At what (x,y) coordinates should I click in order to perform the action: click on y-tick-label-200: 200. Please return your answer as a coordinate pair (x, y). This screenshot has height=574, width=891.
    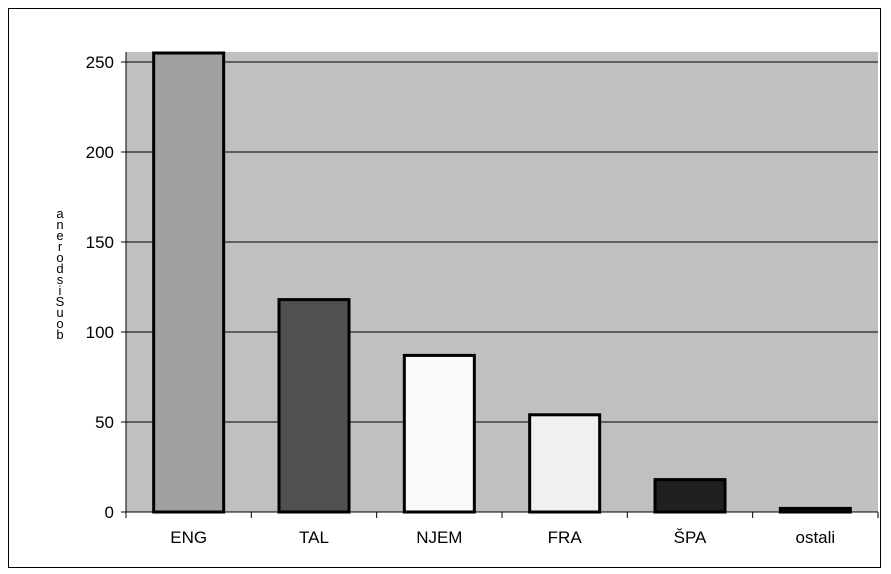
    Looking at the image, I should click on (100, 152).